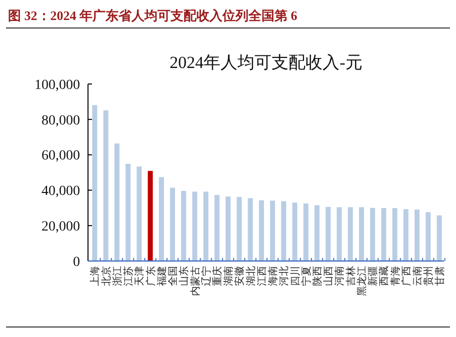 The height and width of the screenshot is (337, 456). What do you see at coordinates (362, 281) in the screenshot?
I see `x-tick-label: 黑龙江` at bounding box center [362, 281].